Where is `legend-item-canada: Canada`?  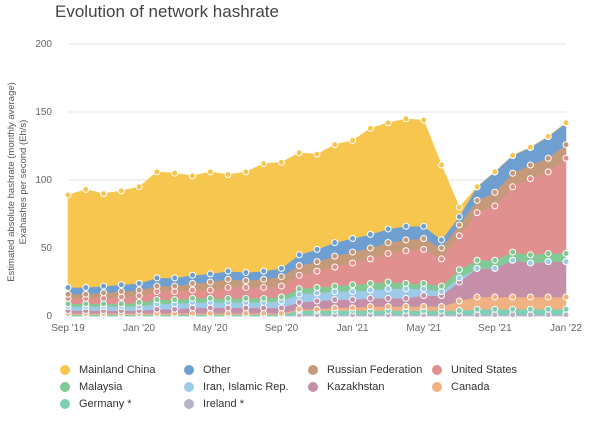 legend-item-canada: Canada is located at coordinates (494, 387).